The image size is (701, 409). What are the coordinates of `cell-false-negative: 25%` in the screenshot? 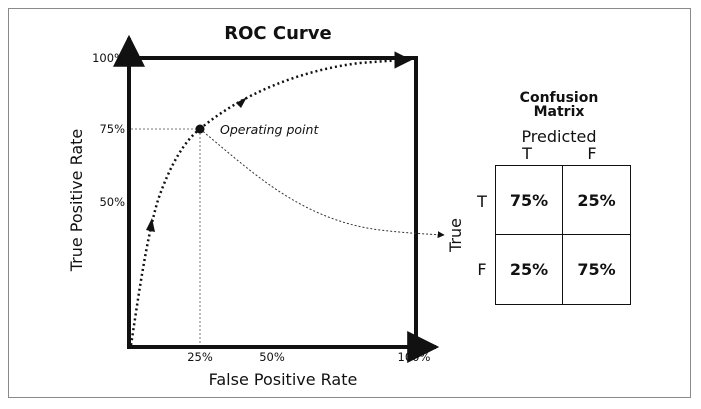 It's located at (596, 200).